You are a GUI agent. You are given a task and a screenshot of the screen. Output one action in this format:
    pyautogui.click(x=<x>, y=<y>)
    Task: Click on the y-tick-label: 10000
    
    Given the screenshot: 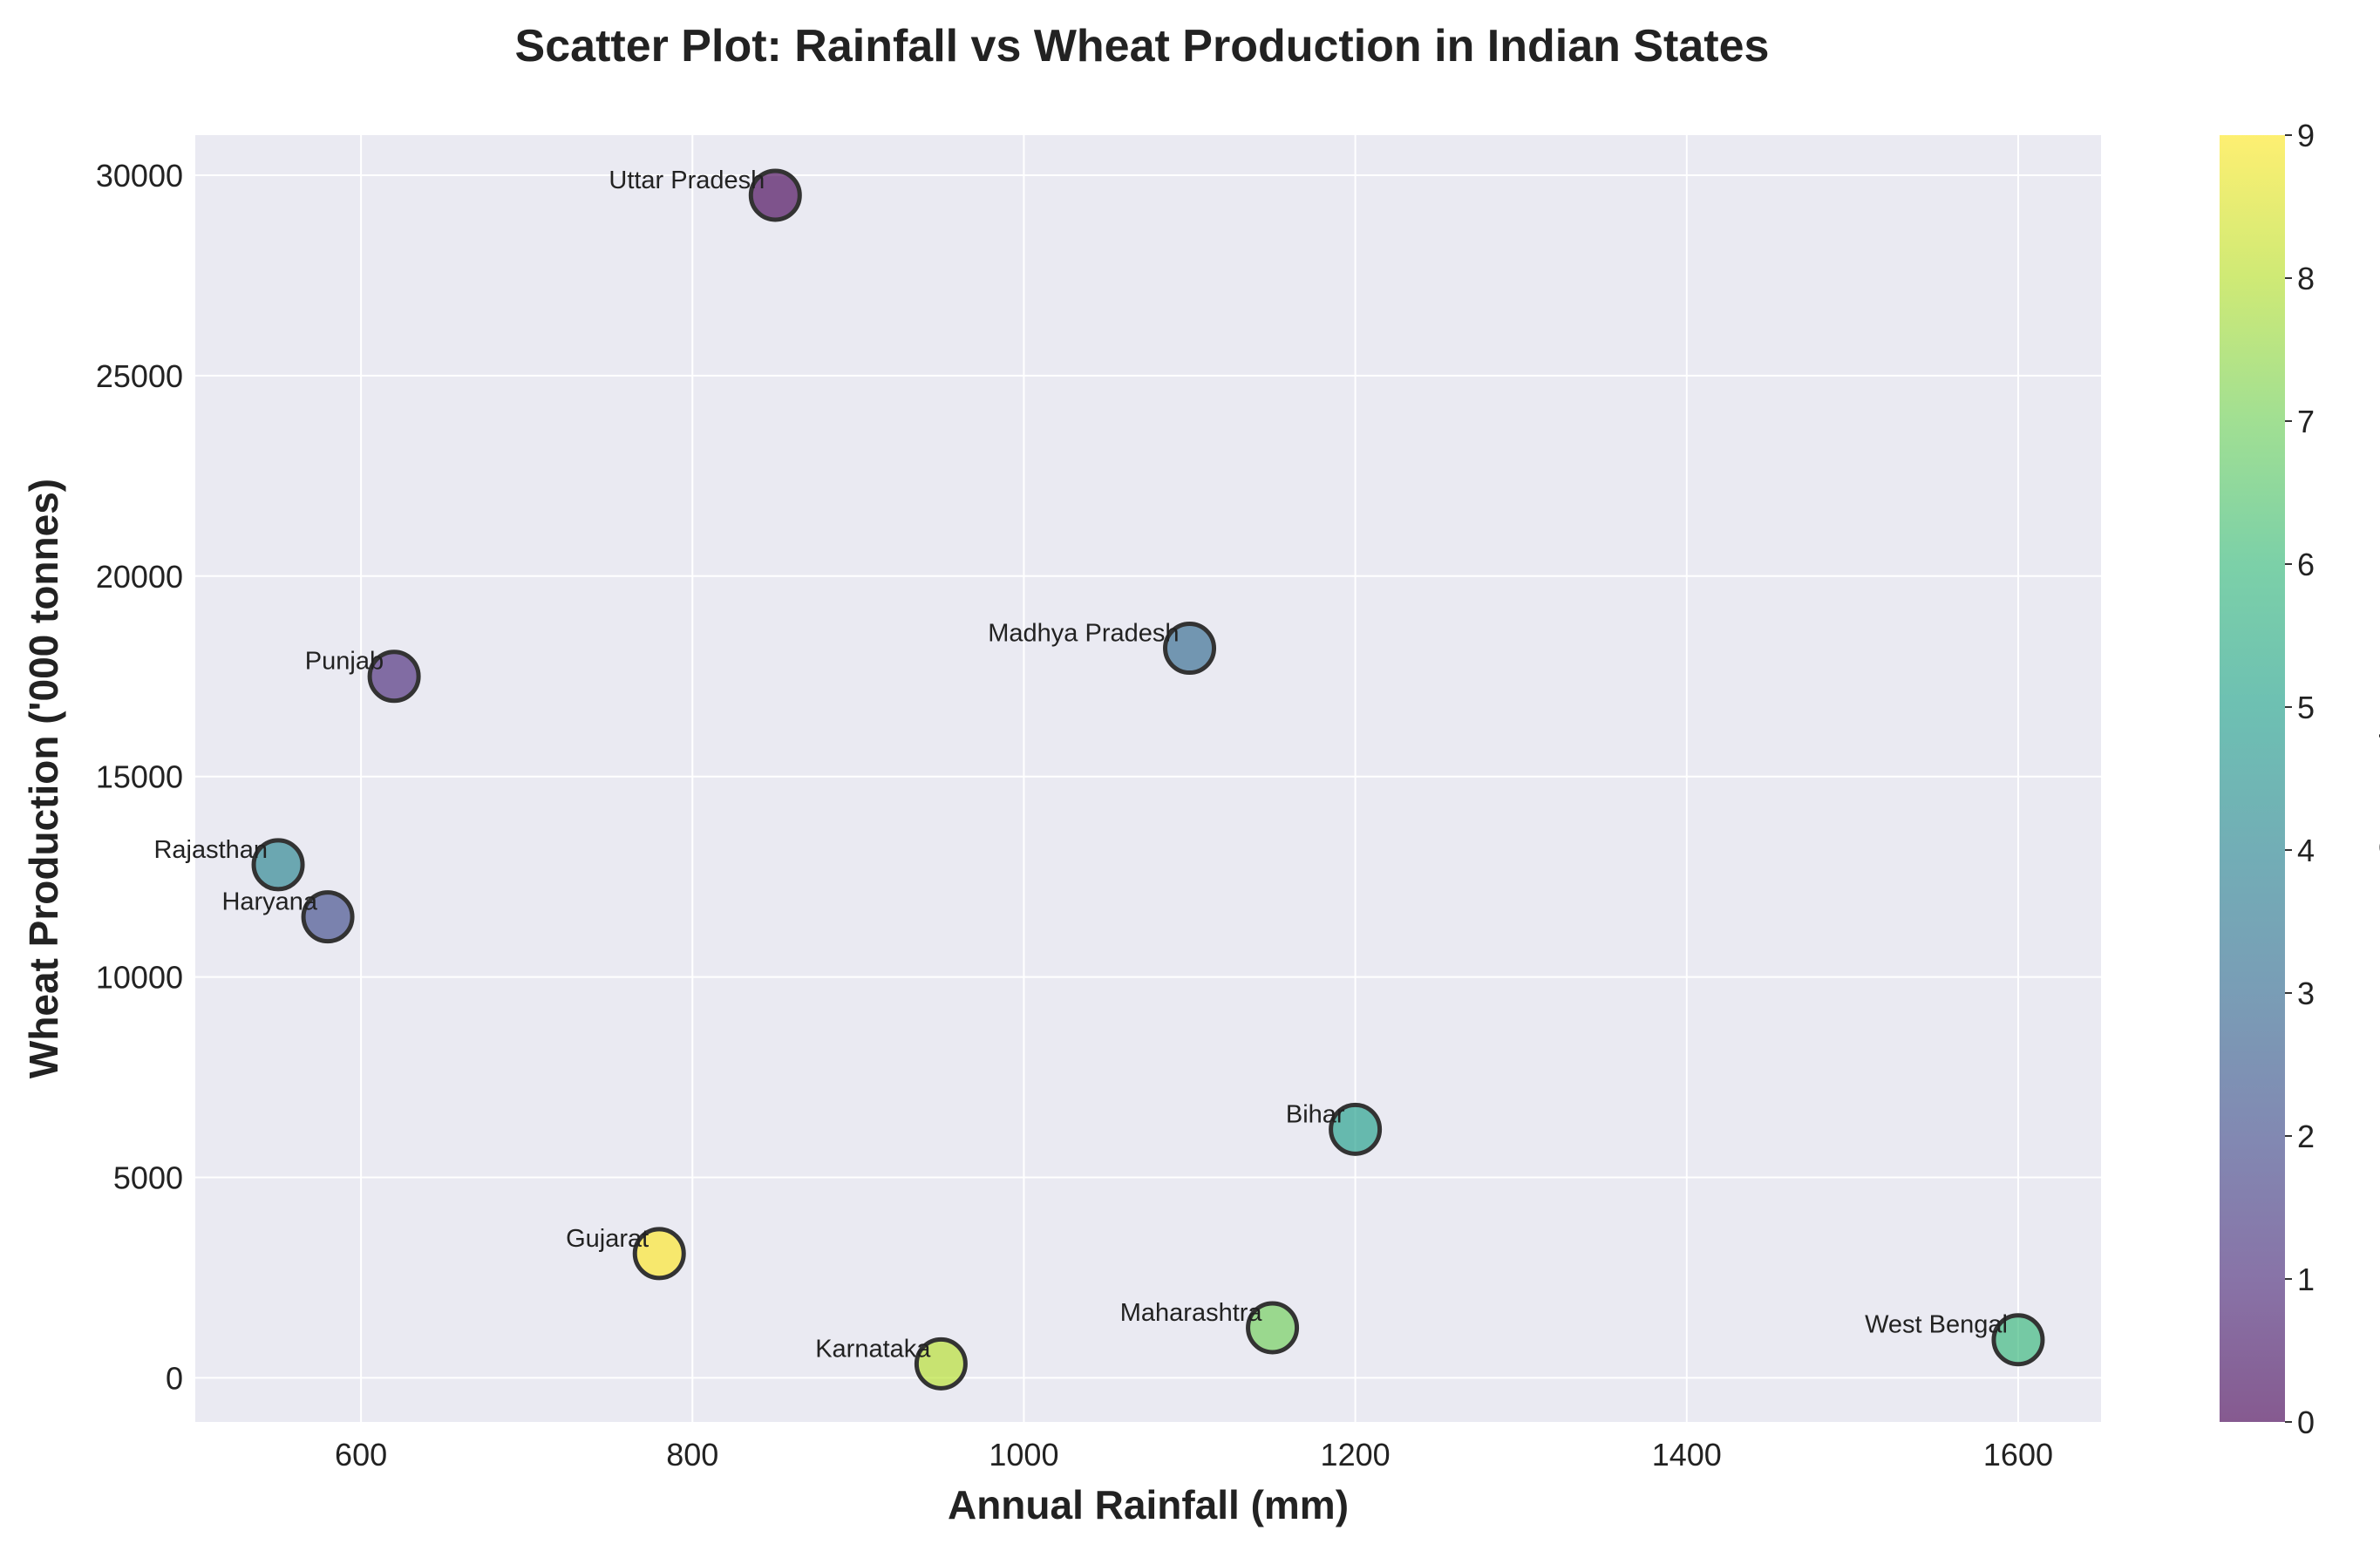 What is the action you would take?
    pyautogui.click(x=139, y=978)
    